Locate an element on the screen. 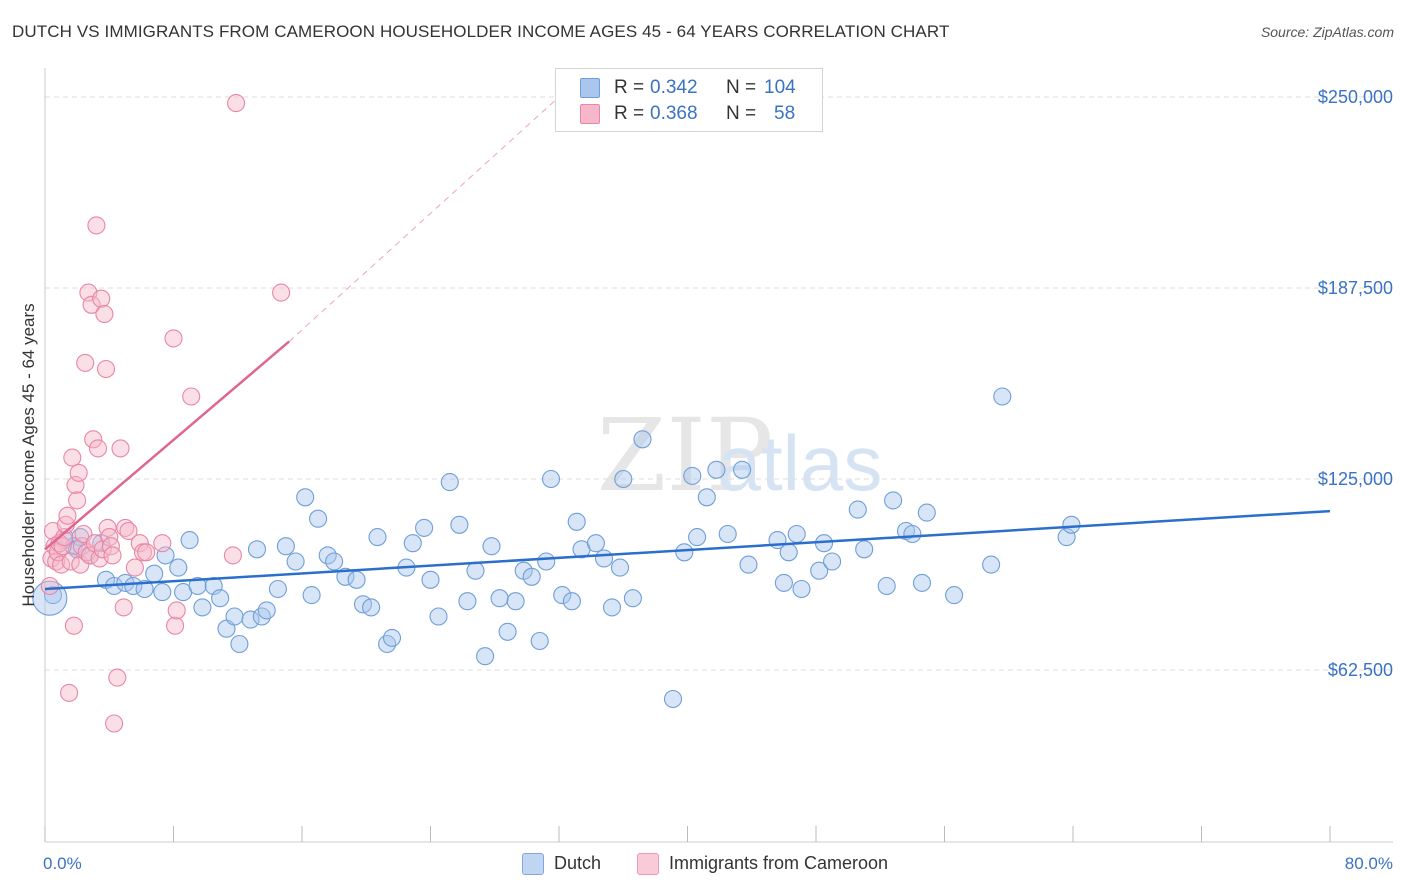 The height and width of the screenshot is (892, 1406). cameroon-points is located at coordinates (165, 413).